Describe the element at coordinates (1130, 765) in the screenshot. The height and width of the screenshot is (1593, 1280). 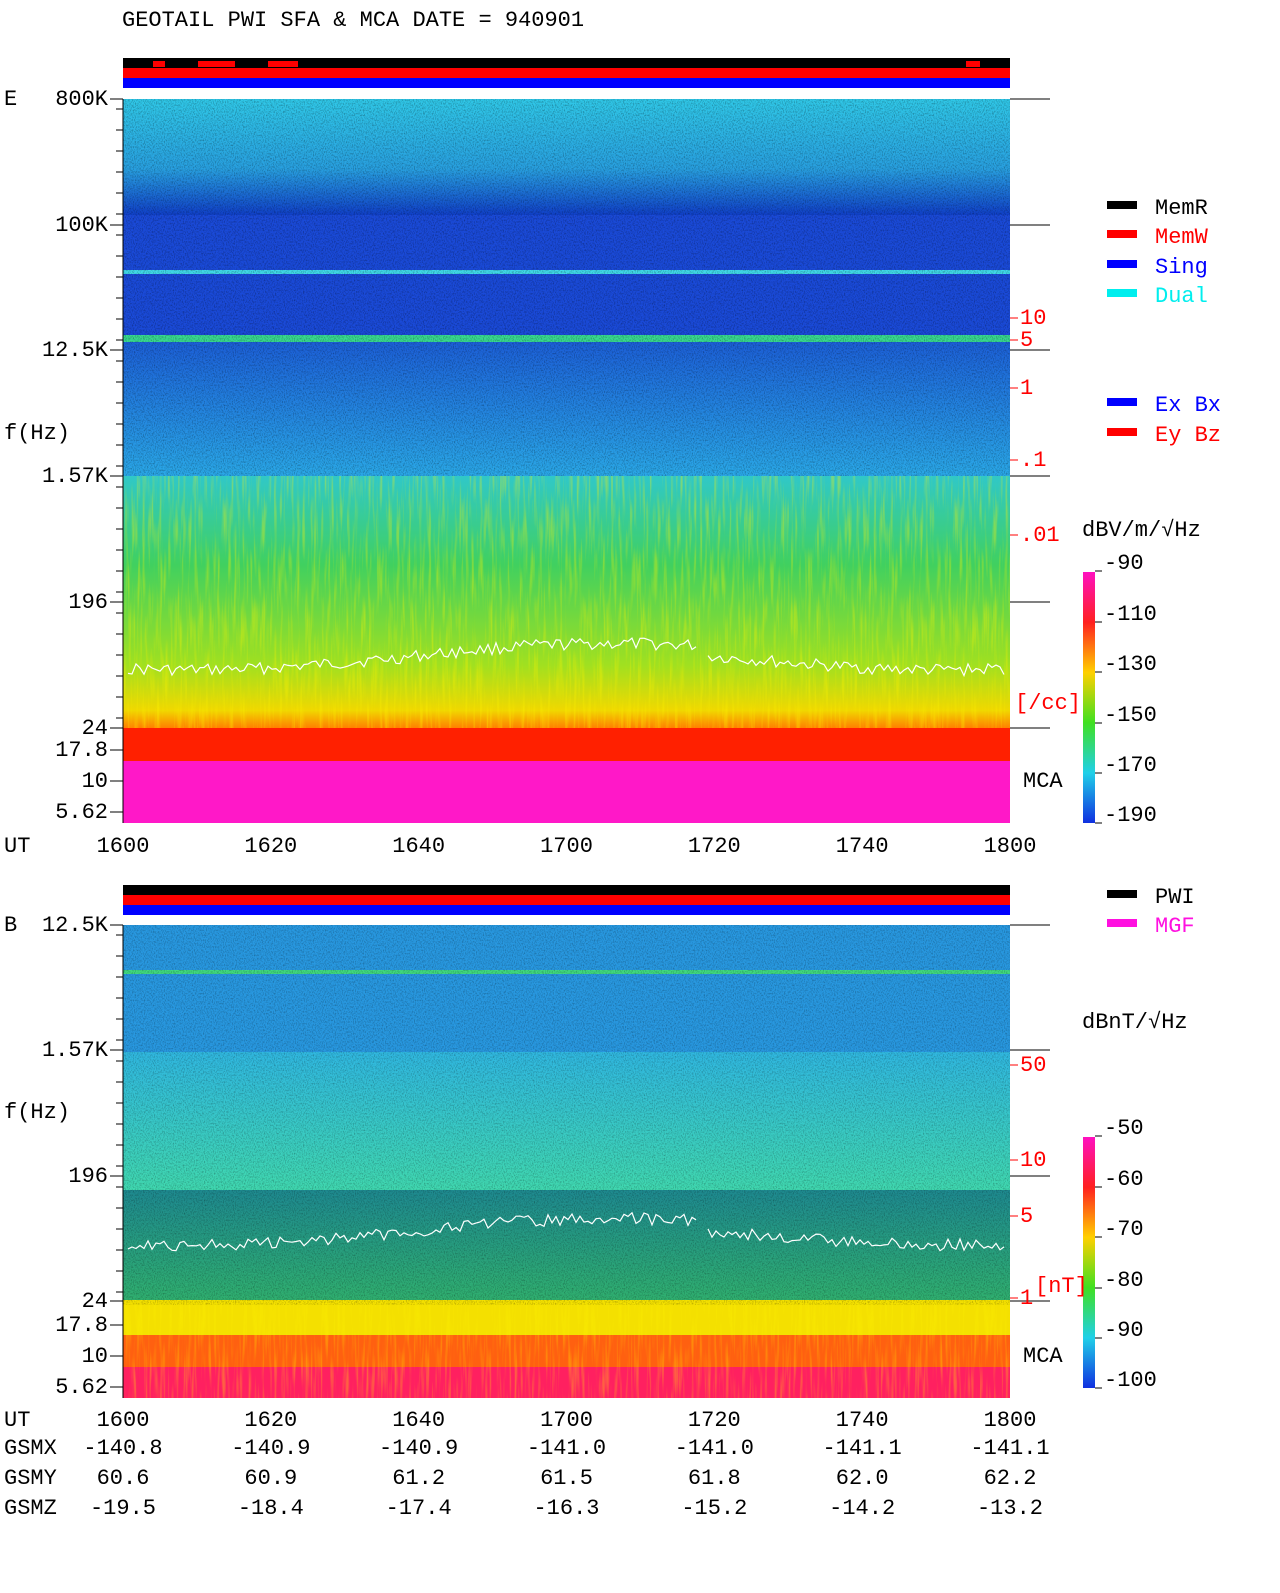
I see `colorbar-tick-label: -170` at that location.